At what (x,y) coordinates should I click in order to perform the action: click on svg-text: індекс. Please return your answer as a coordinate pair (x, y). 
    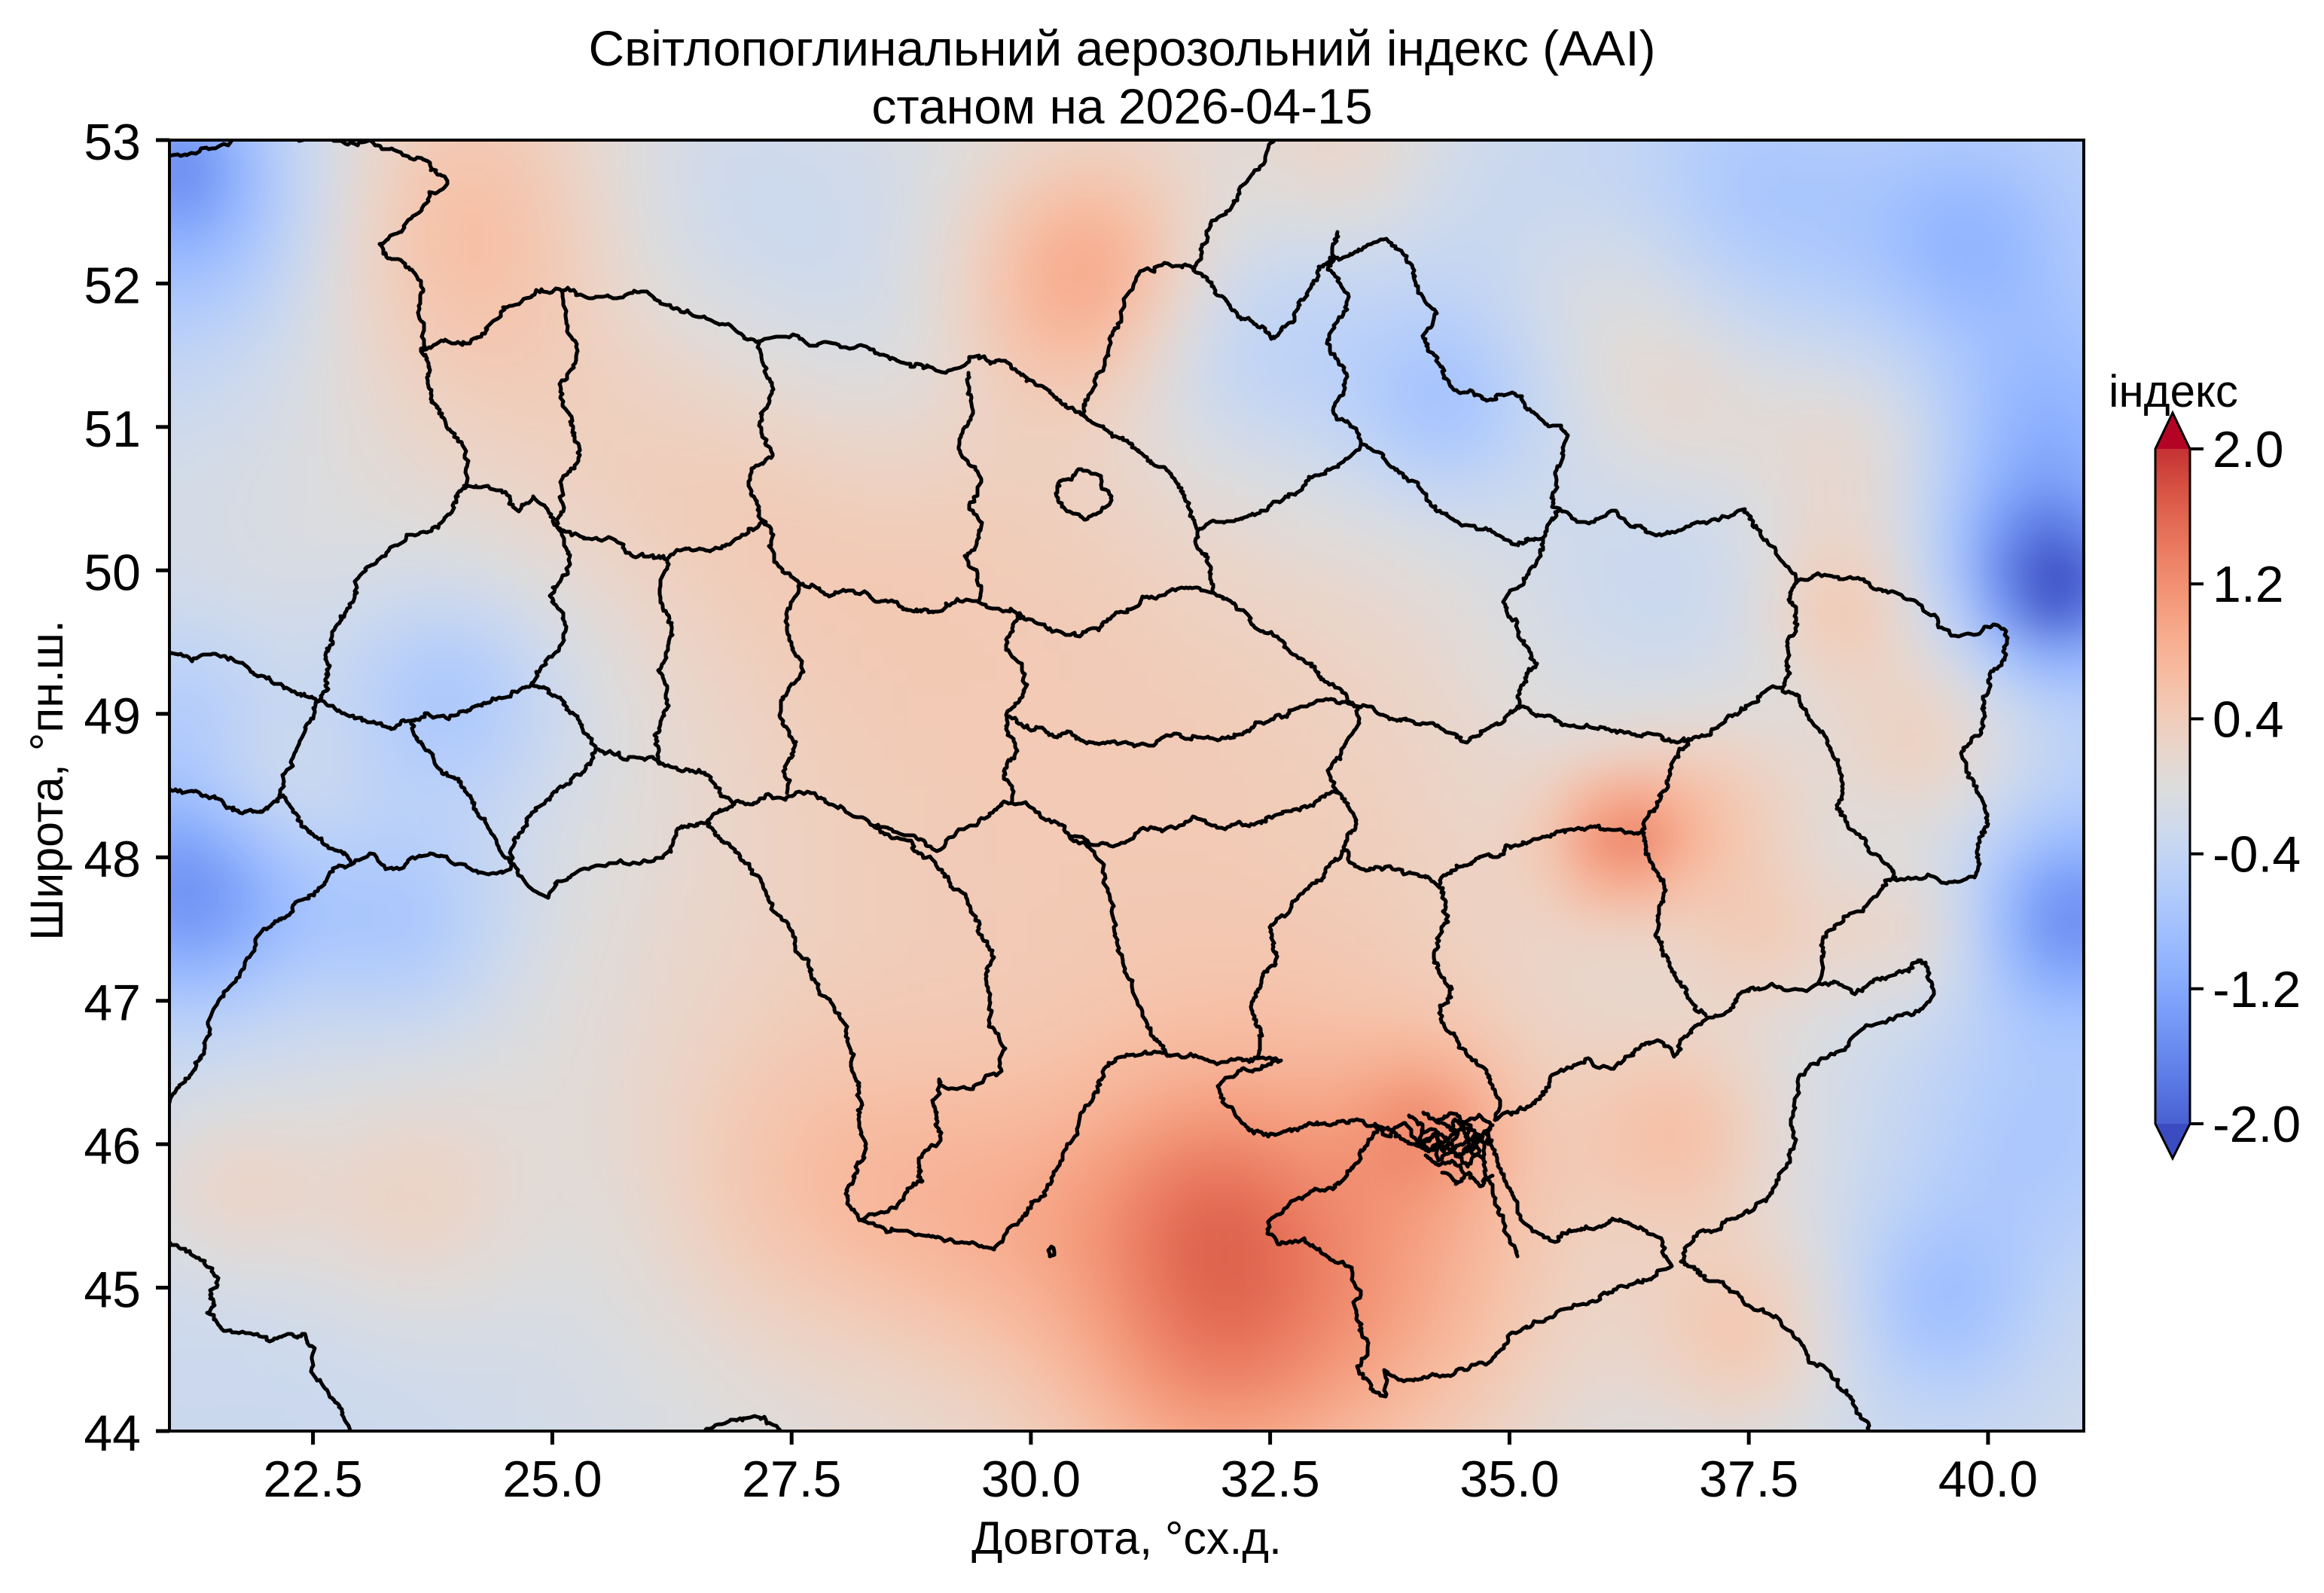
    Looking at the image, I should click on (2173, 391).